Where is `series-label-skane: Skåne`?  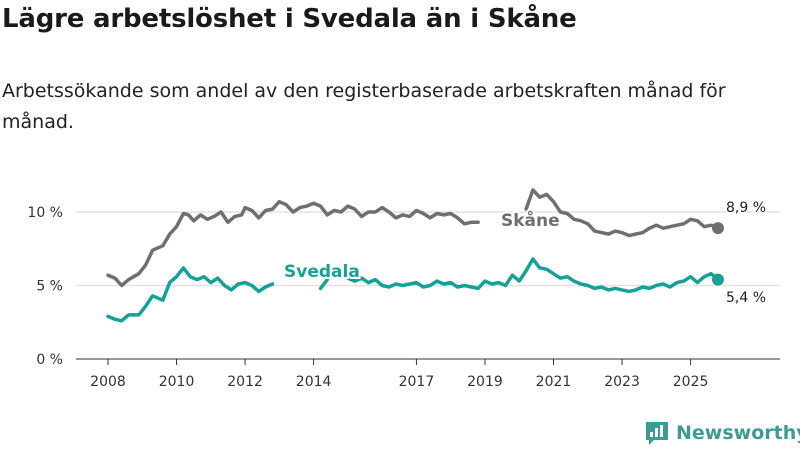
series-label-skane: Skåne is located at coordinates (530, 220).